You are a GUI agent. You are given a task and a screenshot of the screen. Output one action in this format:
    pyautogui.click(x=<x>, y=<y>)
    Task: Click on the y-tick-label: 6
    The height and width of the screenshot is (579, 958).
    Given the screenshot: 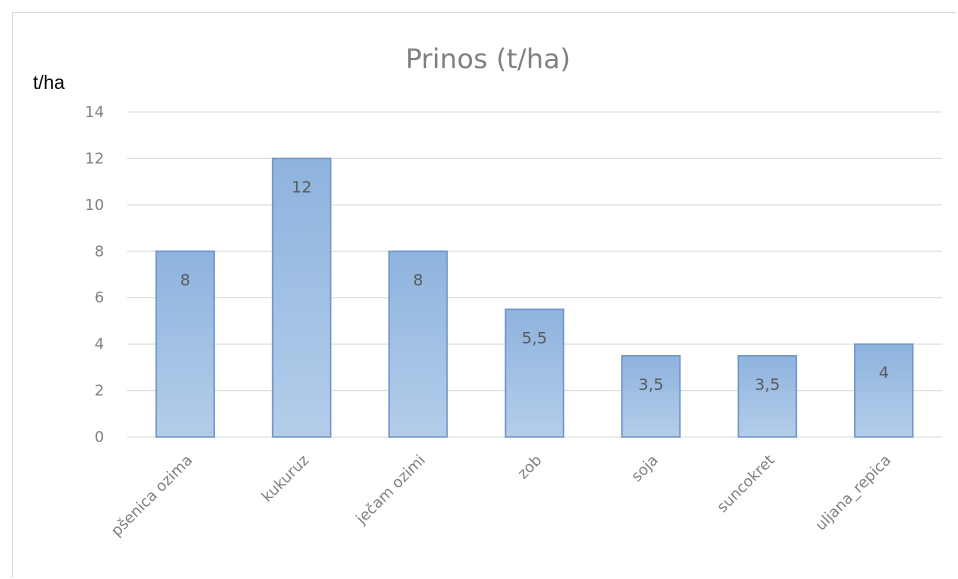 What is the action you would take?
    pyautogui.click(x=99, y=298)
    